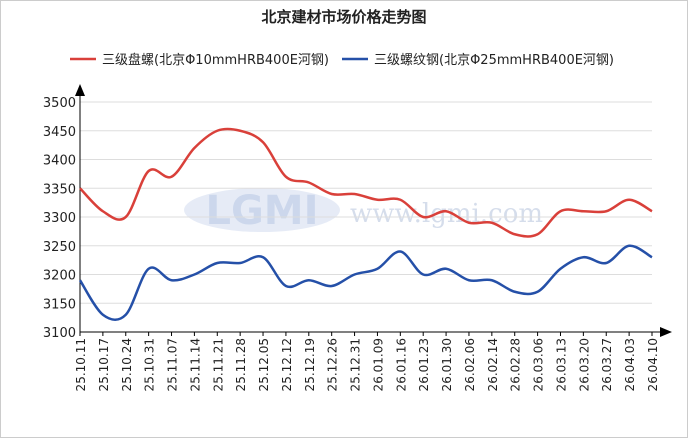 The width and height of the screenshot is (688, 438). I want to click on watermark-ellipse, so click(262, 210).